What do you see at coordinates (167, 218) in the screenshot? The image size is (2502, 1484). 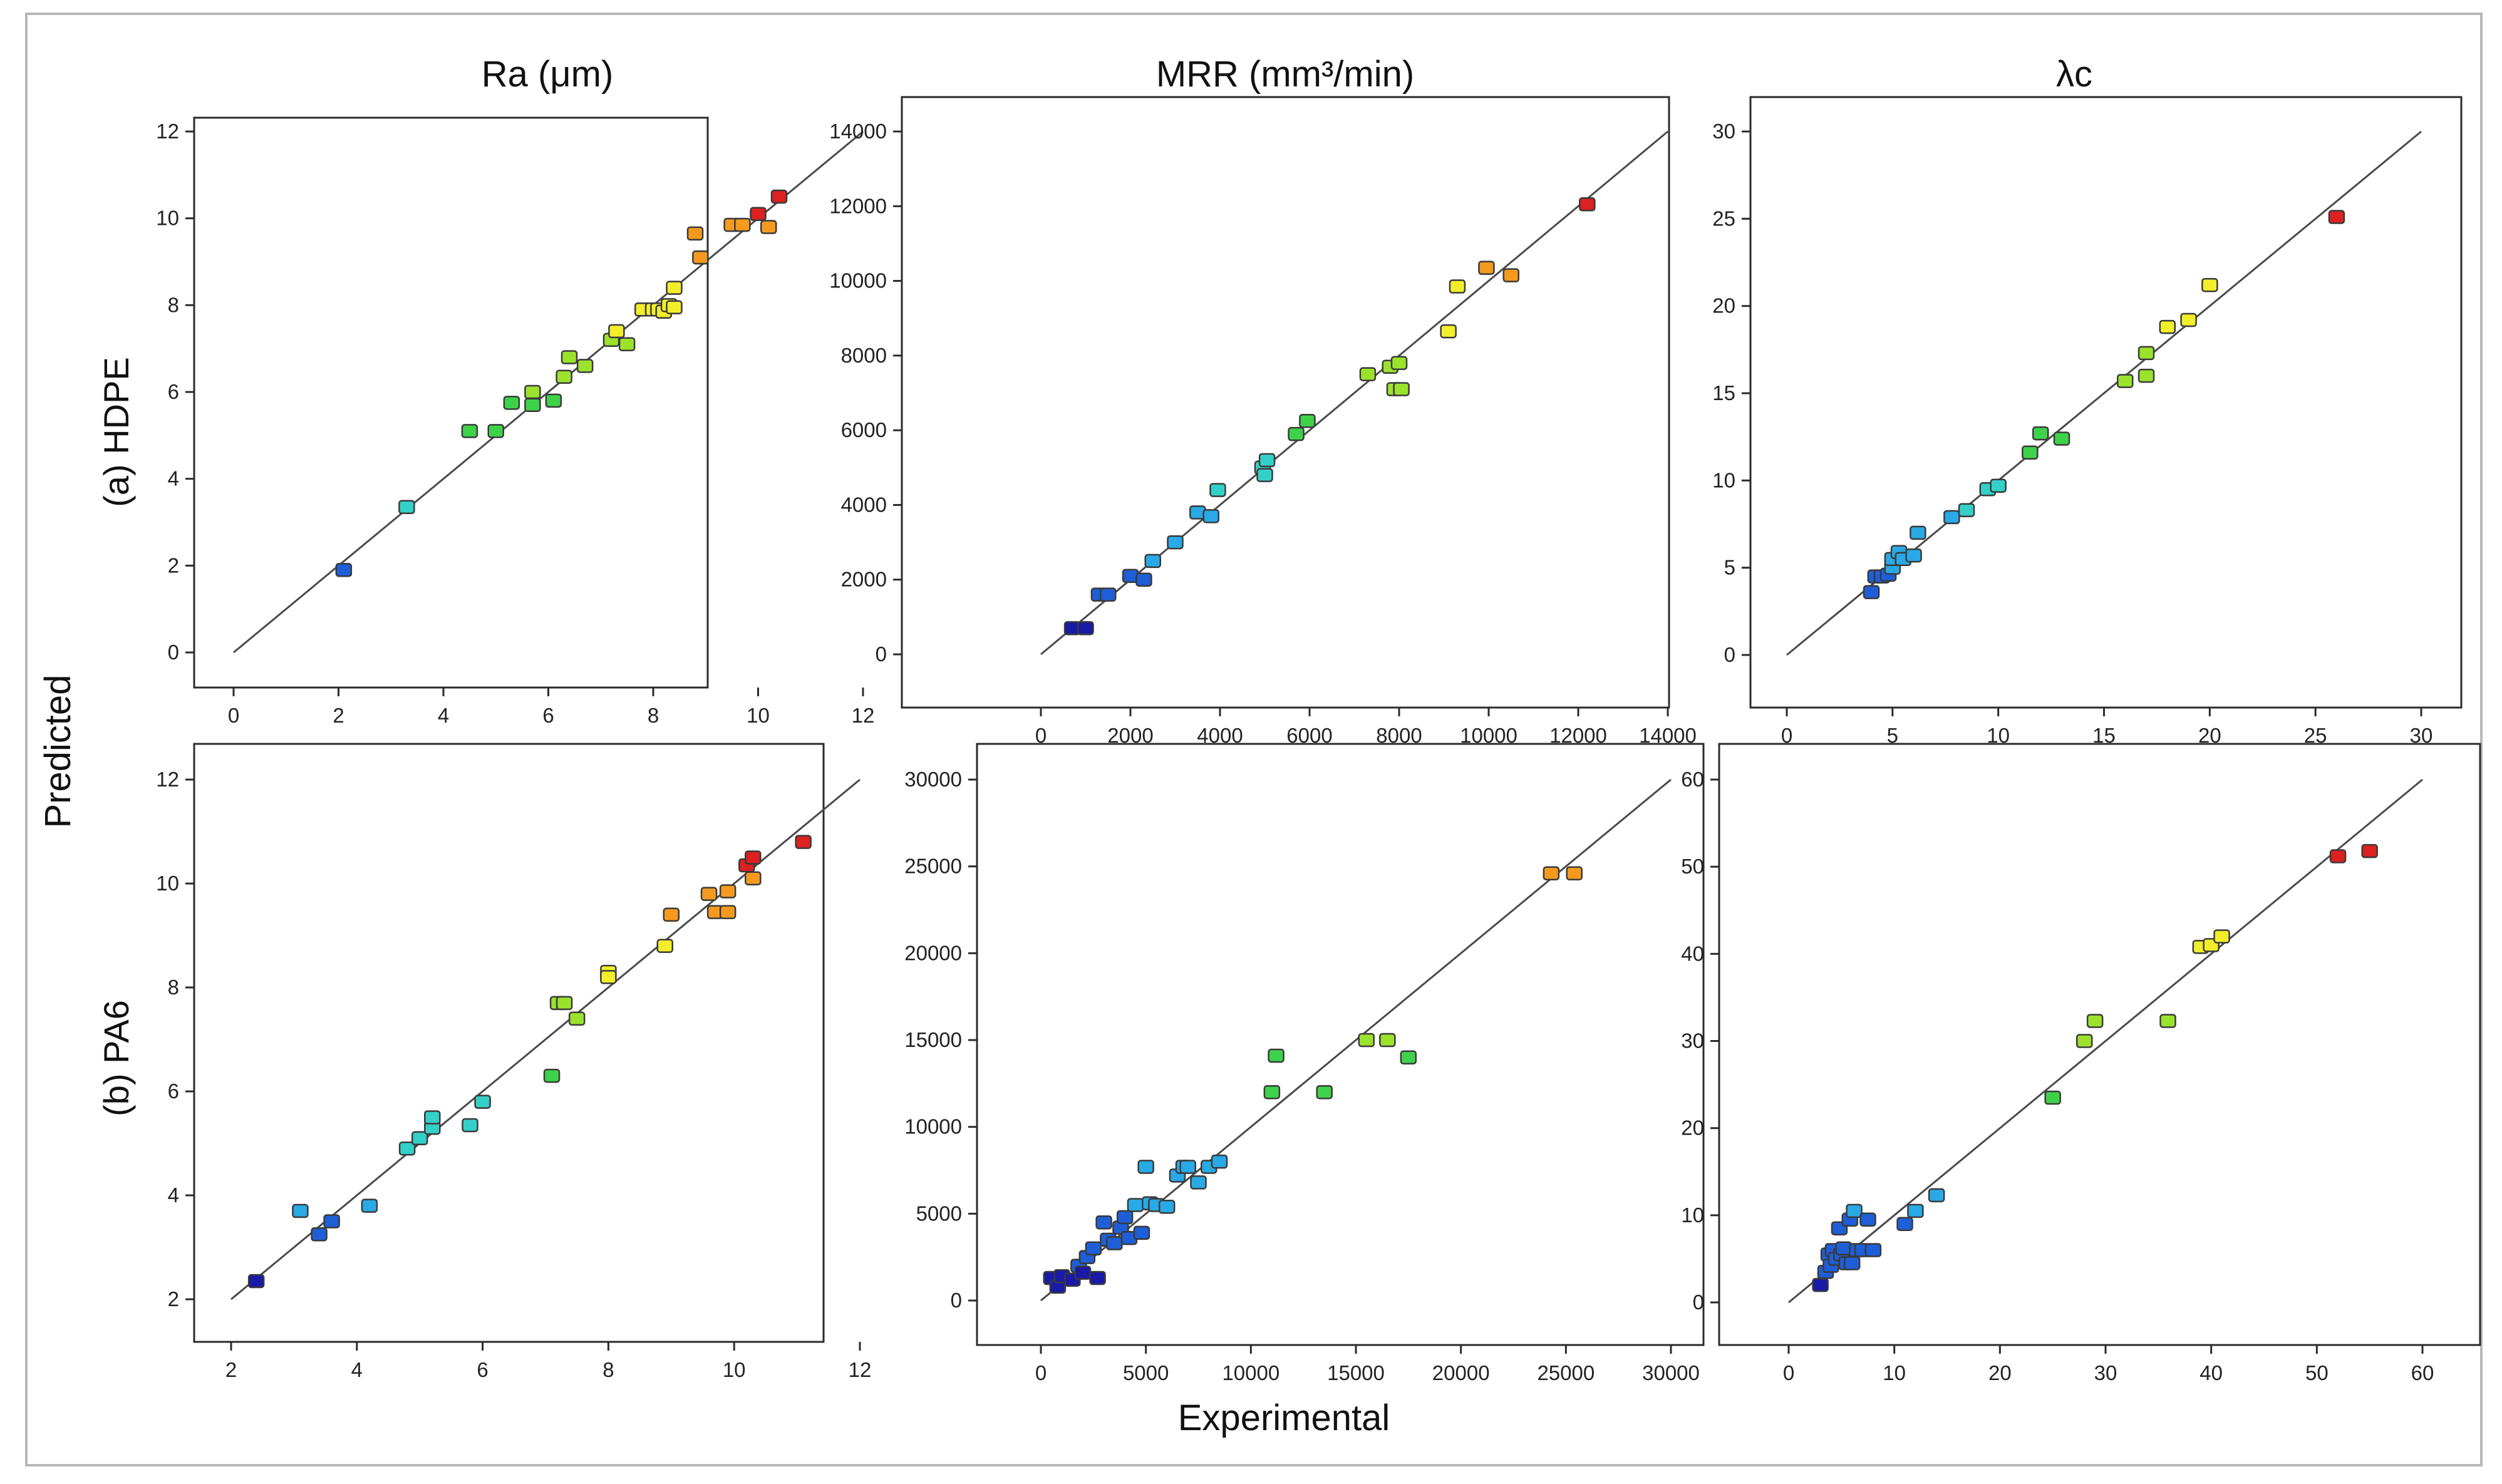 I see `y-tick-label-ra-hdpe: 10` at bounding box center [167, 218].